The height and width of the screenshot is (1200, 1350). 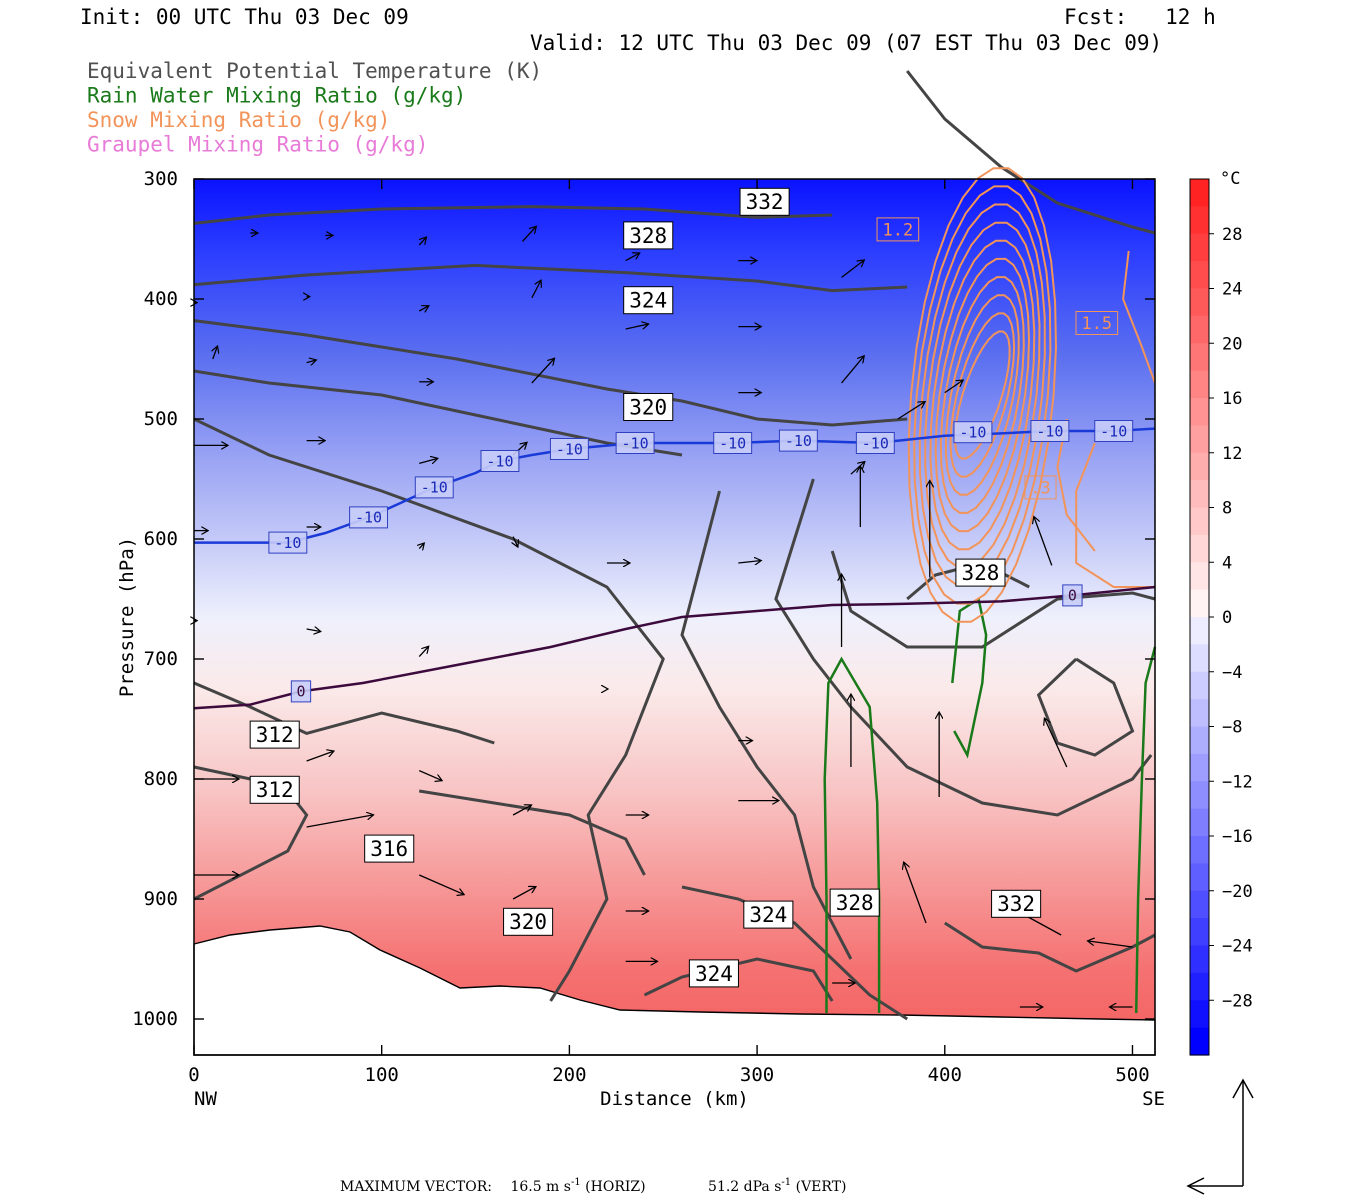 I want to click on reference-vector, so click(x=1220, y=1136).